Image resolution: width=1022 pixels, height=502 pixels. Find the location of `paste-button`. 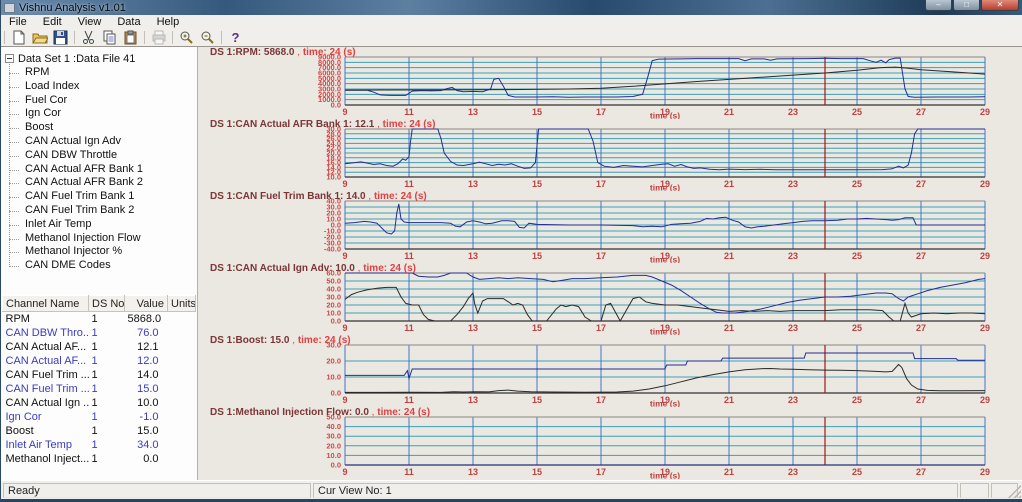

paste-button is located at coordinates (130, 38).